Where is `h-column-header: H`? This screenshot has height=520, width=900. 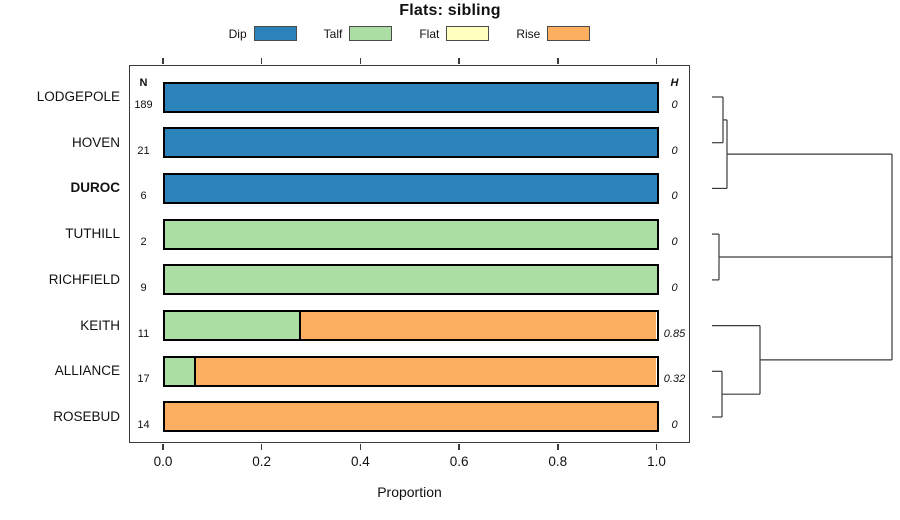 h-column-header: H is located at coordinates (674, 83).